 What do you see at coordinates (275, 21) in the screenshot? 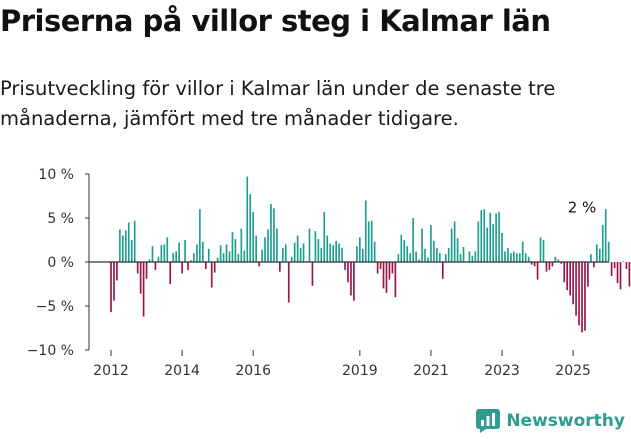
I see `page-title: Priserna på villor steg i Kalmar län` at bounding box center [275, 21].